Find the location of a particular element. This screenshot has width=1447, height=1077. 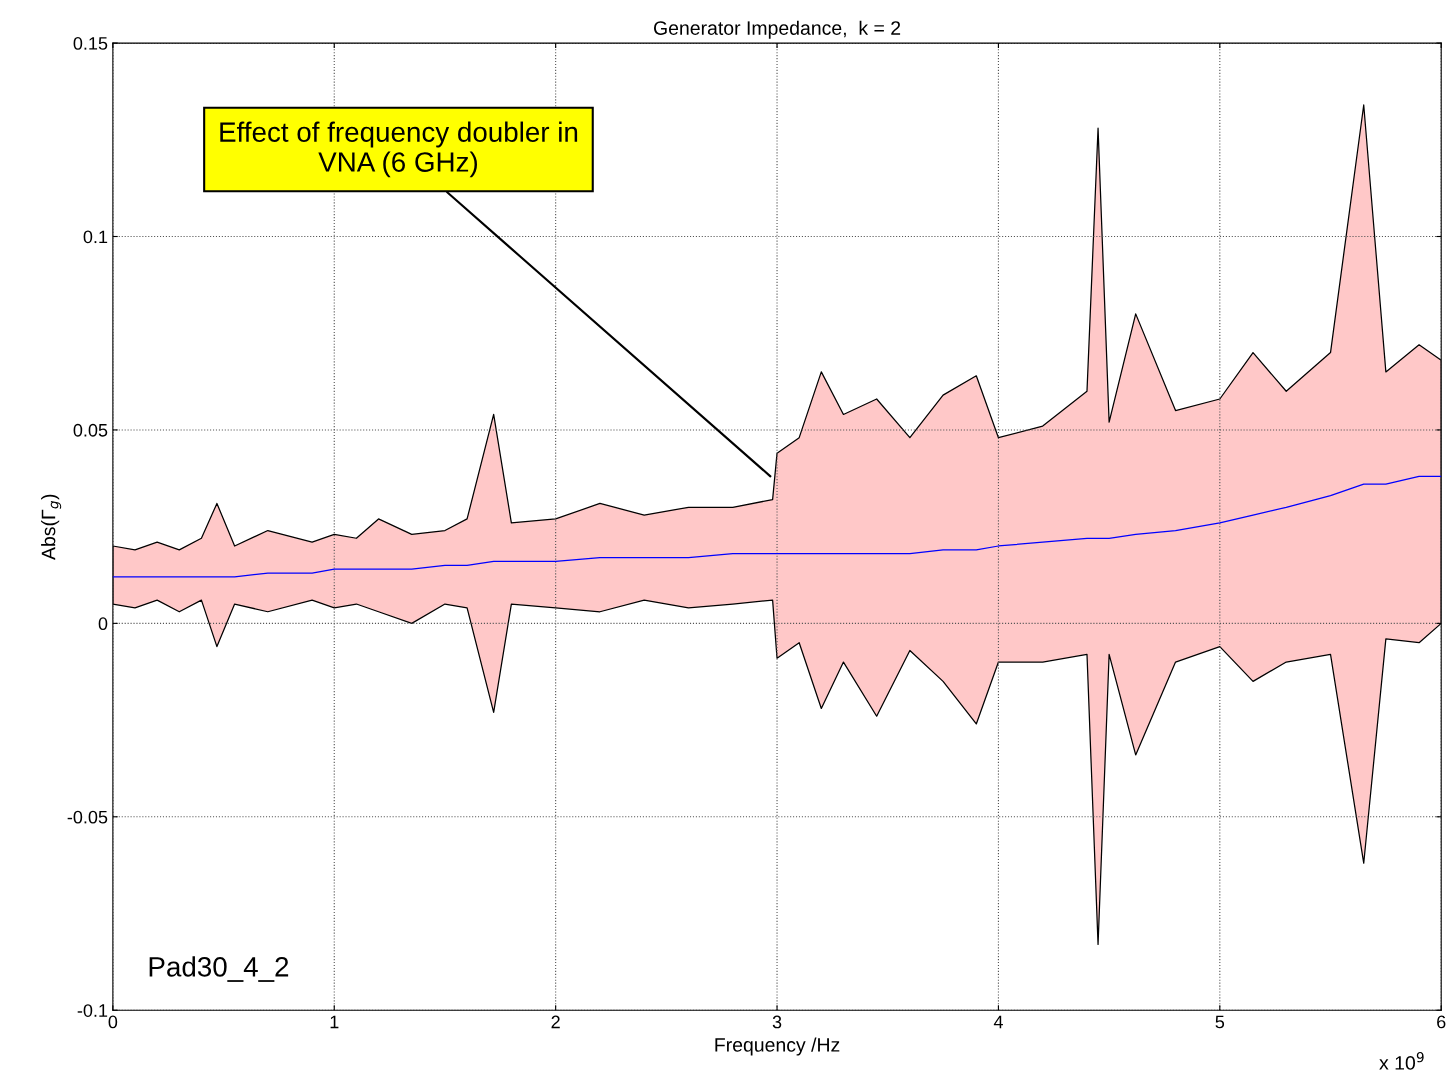

y-tick-label: 0.15 is located at coordinates (90, 43).